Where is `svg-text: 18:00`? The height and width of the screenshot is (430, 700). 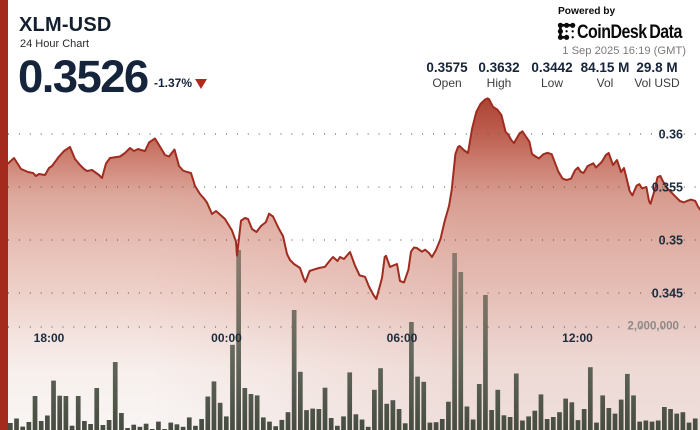
svg-text: 18:00 is located at coordinates (49, 338).